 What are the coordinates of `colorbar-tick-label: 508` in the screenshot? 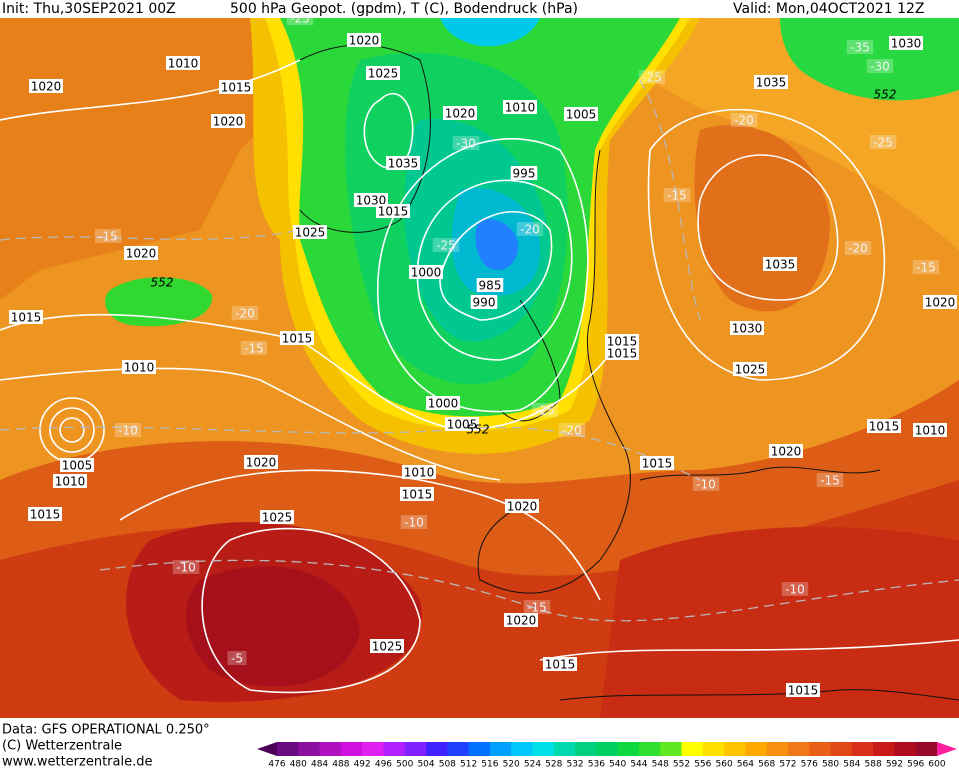 It's located at (447, 765).